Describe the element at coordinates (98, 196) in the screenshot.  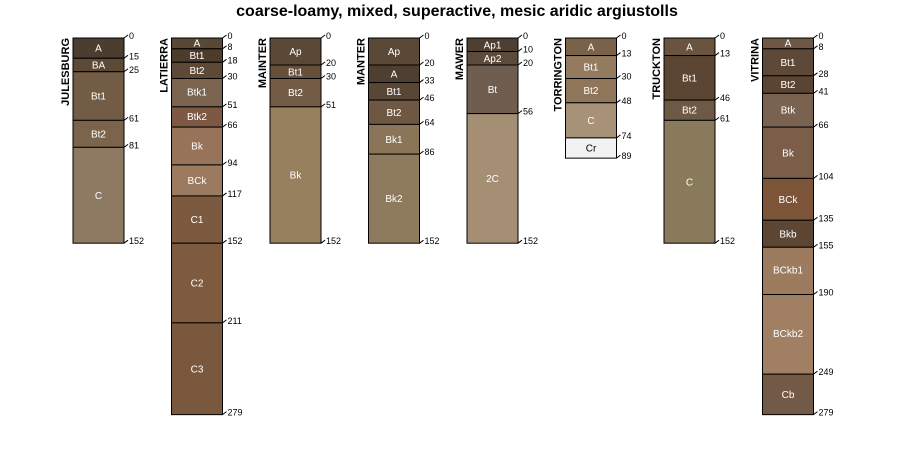
I see `horizon-name: C` at that location.